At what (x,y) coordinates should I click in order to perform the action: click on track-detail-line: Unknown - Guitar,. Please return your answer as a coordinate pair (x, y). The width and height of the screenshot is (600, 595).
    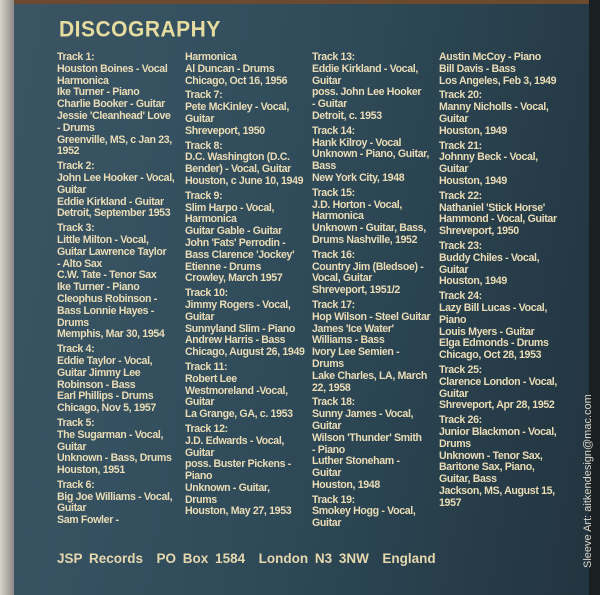
    Looking at the image, I should click on (227, 487).